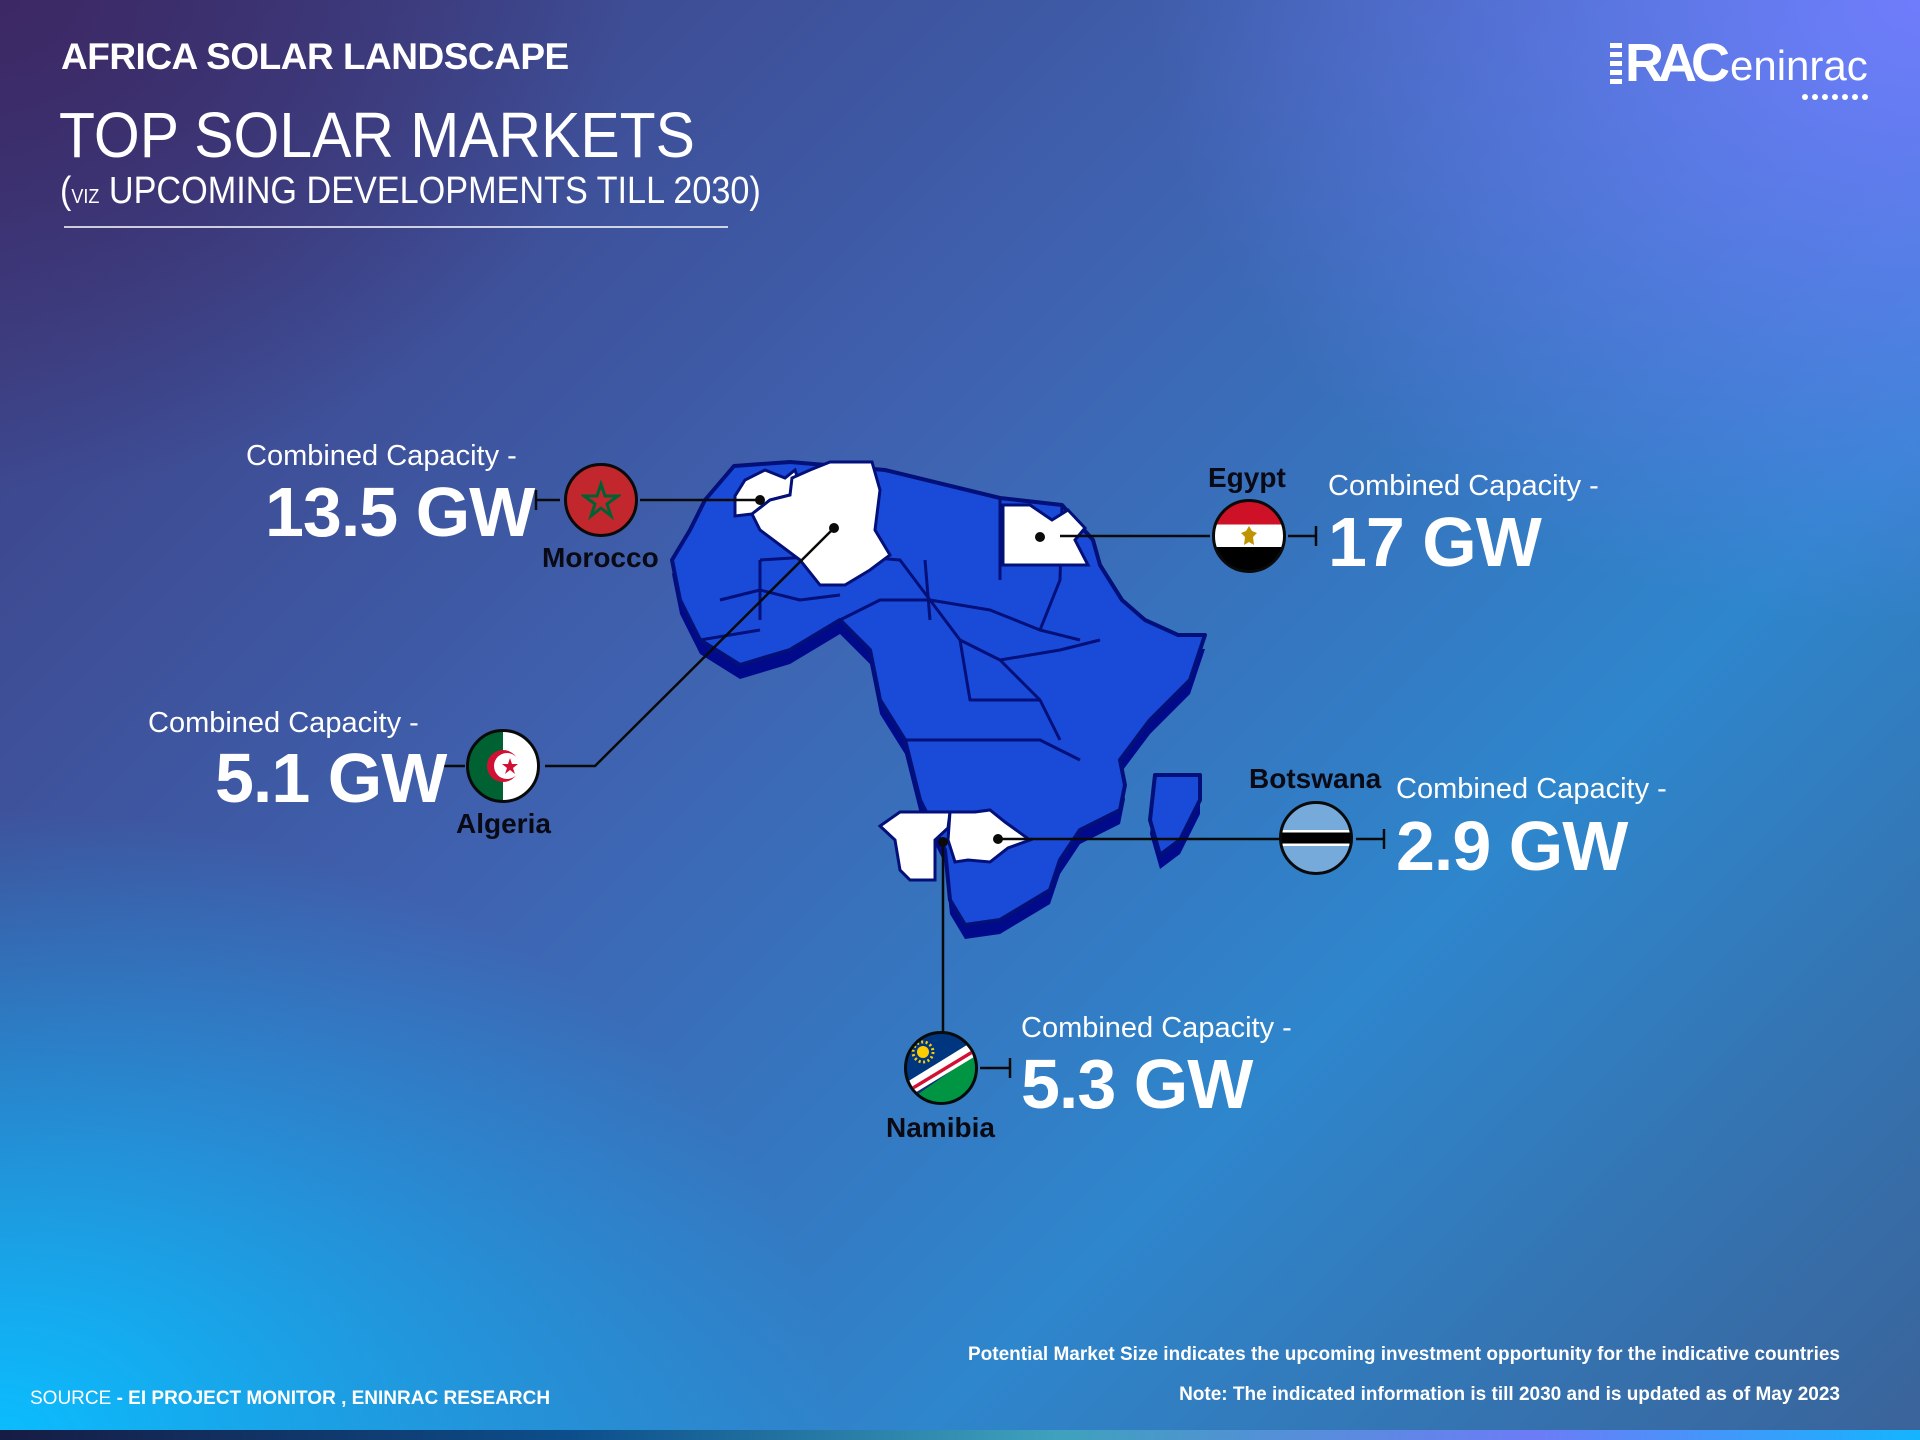 The height and width of the screenshot is (1440, 1920). Describe the element at coordinates (430, 191) in the screenshot. I see `subtitle-text: UPCOMING DEVELOPMENTS TILL 2030)` at that location.